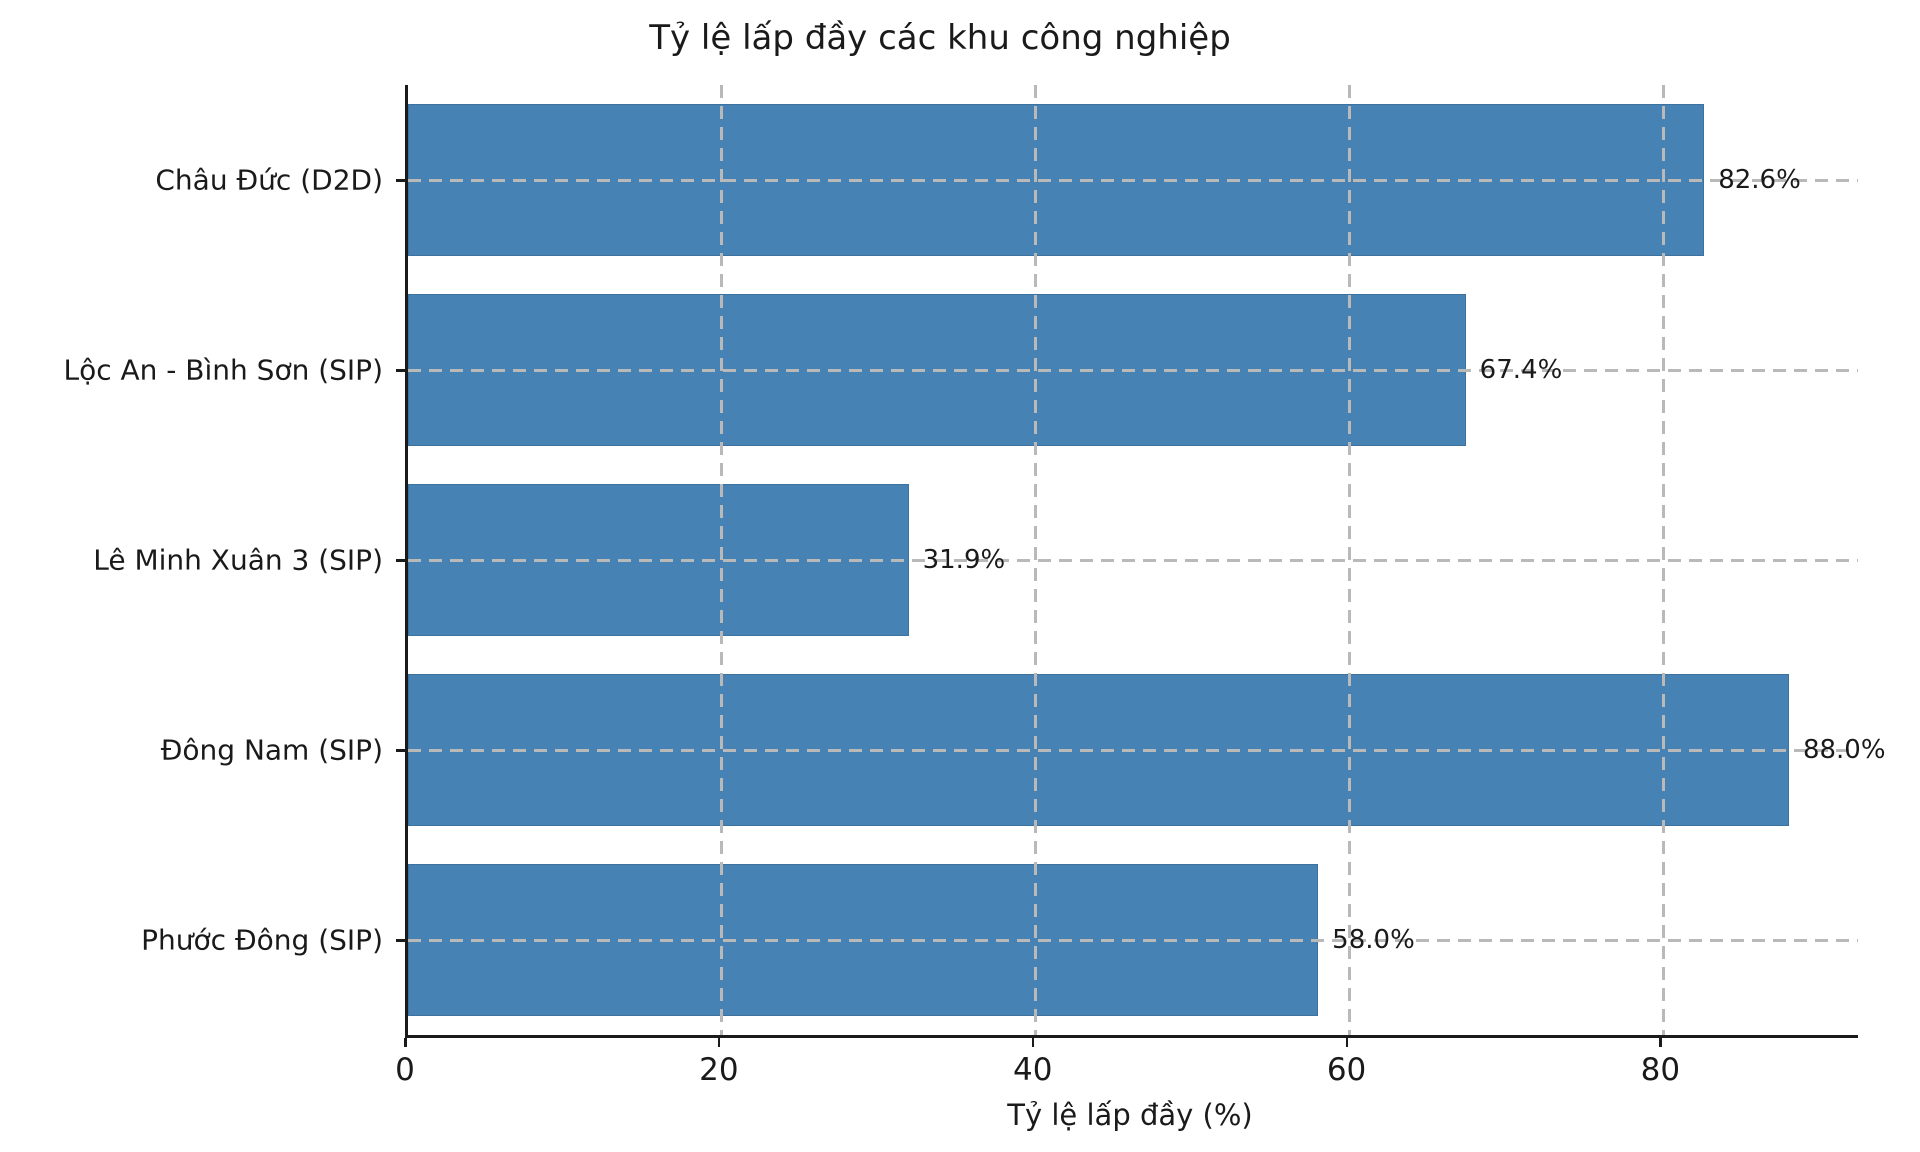 The width and height of the screenshot is (1920, 1152). What do you see at coordinates (1032, 1070) in the screenshot?
I see `x-tick-label: 40` at bounding box center [1032, 1070].